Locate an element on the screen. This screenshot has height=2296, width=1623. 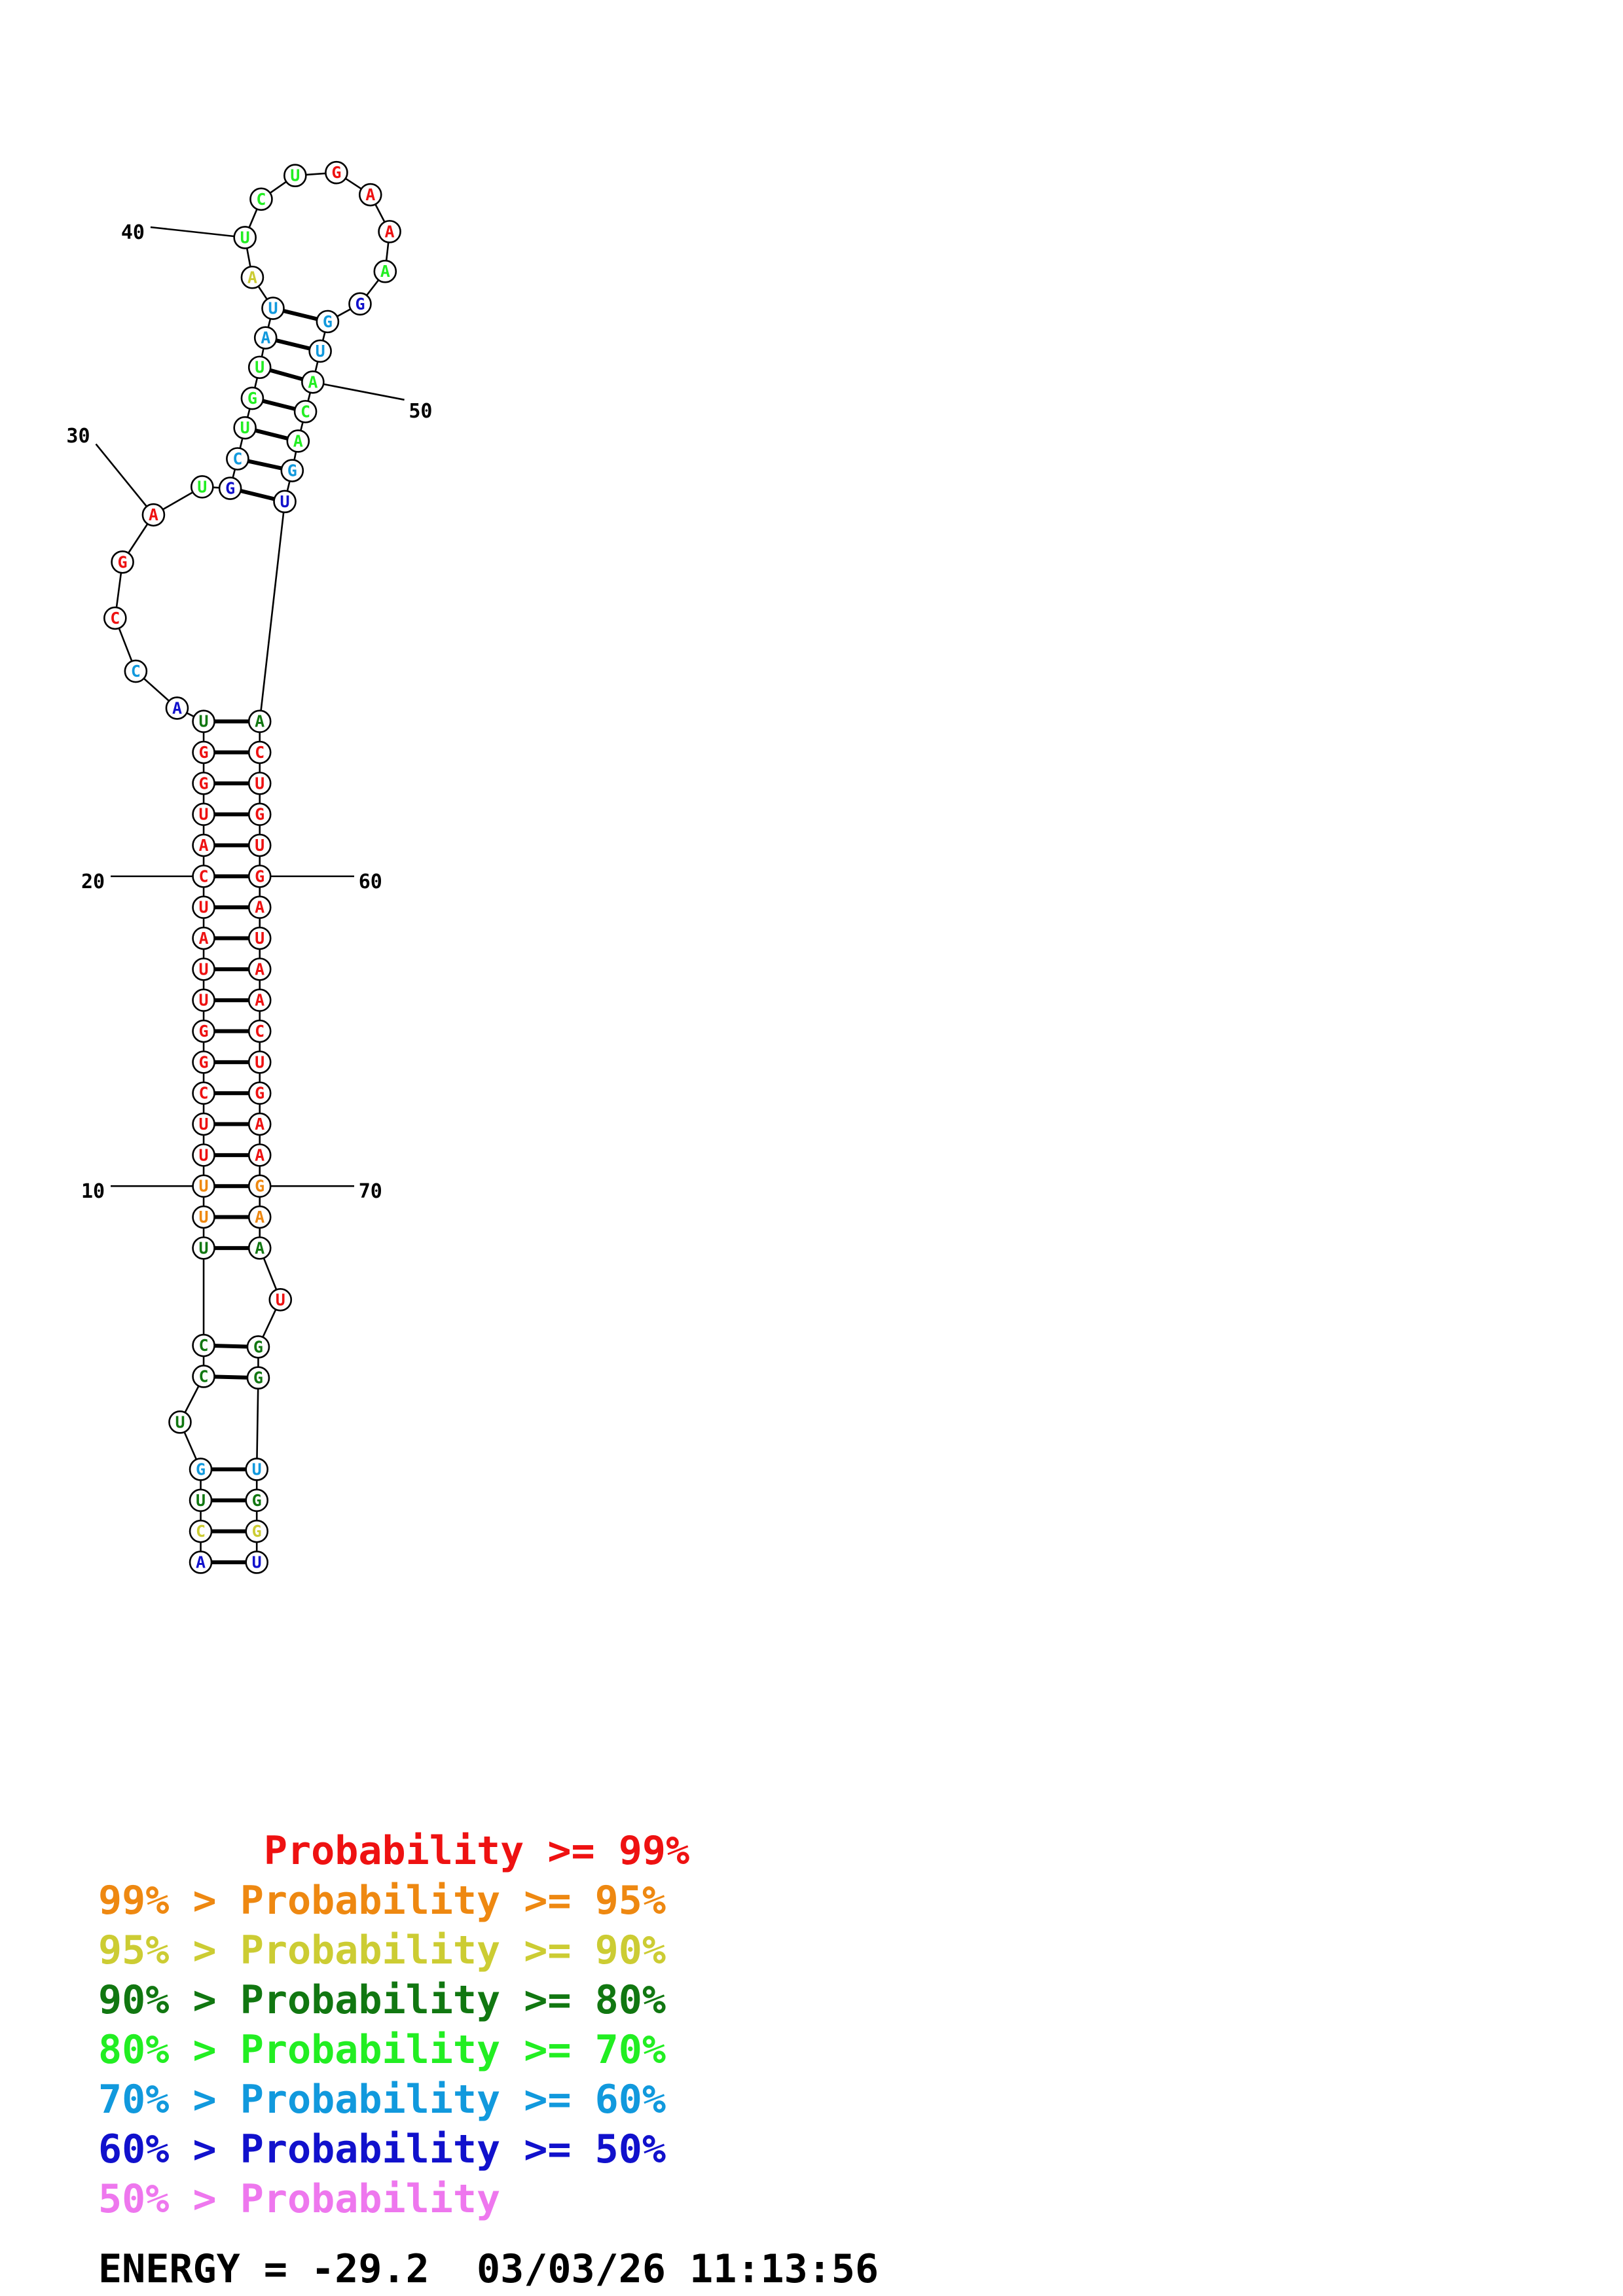
legend-prefix: 95% > is located at coordinates (169, 1950).